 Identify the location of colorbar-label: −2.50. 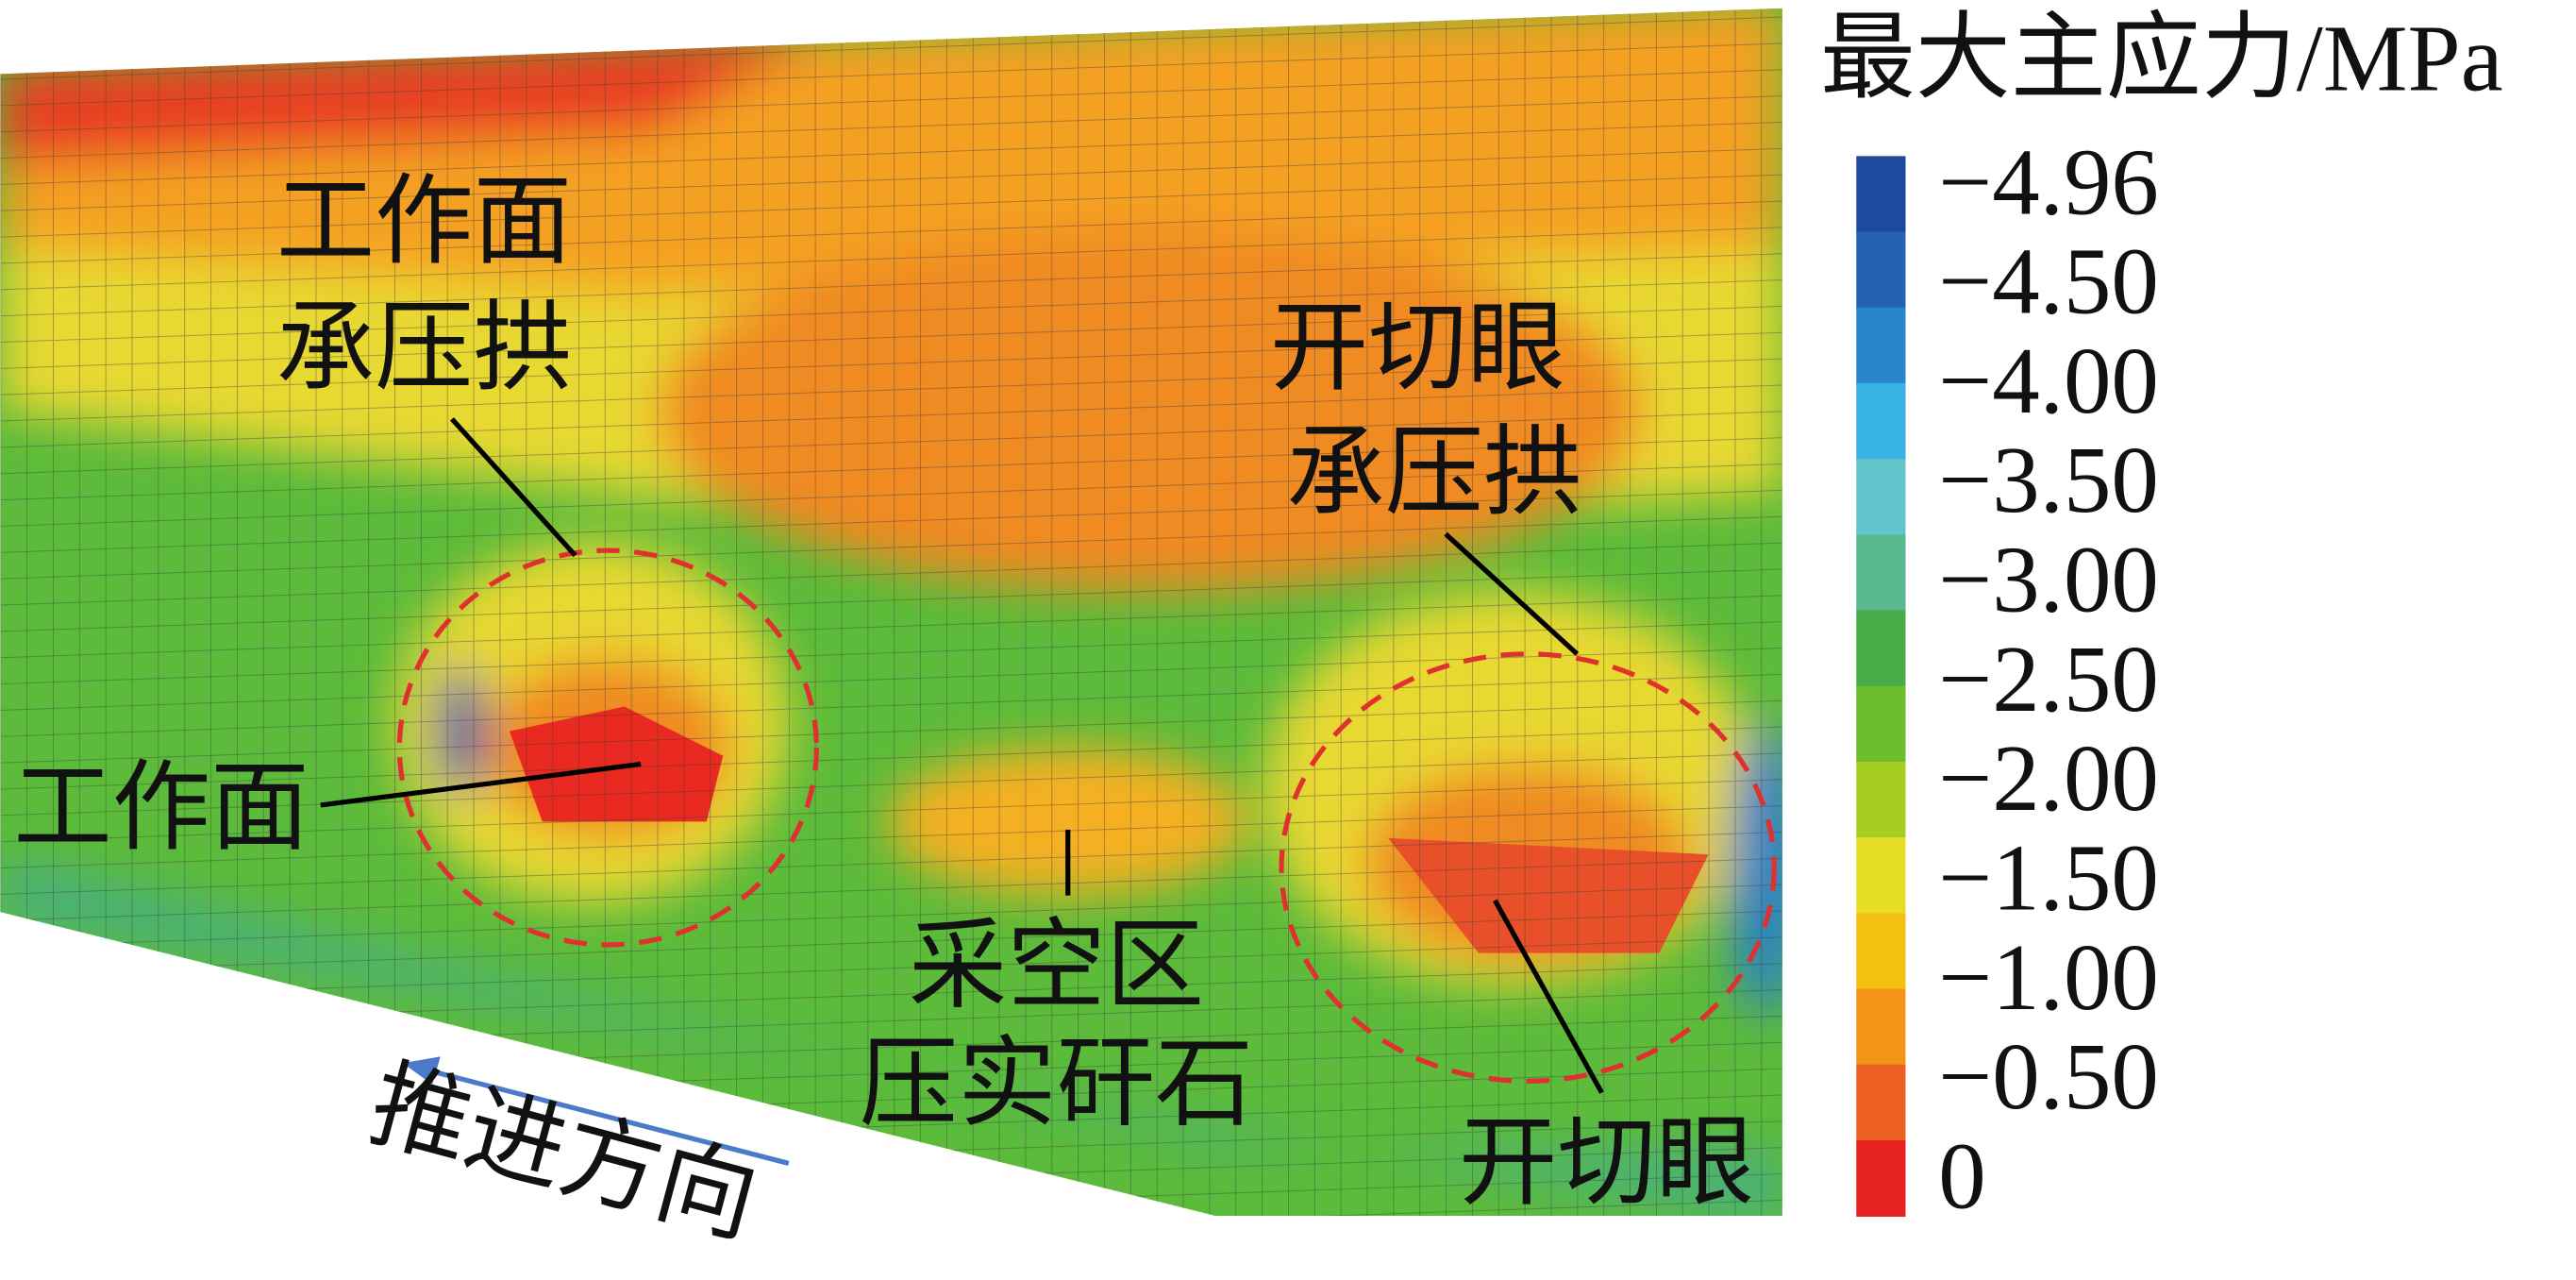
(2048, 679).